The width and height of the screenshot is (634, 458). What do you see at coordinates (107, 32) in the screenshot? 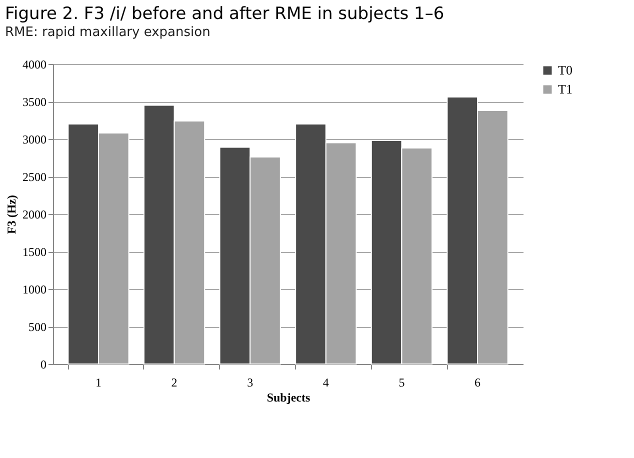
I see `chart-subtitle: RME: rapid maxillary expansion` at bounding box center [107, 32].